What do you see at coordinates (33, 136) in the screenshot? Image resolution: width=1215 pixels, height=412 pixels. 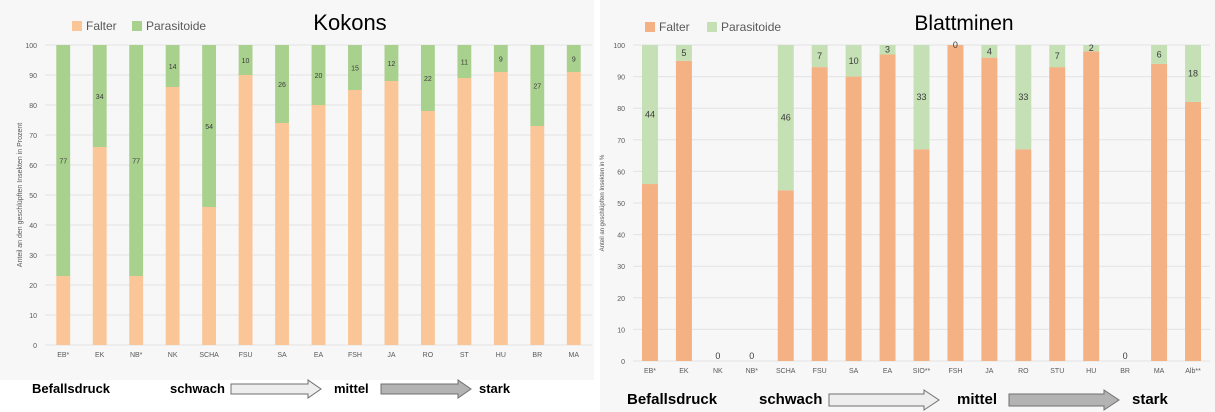 I see `y-tick-label: 70` at bounding box center [33, 136].